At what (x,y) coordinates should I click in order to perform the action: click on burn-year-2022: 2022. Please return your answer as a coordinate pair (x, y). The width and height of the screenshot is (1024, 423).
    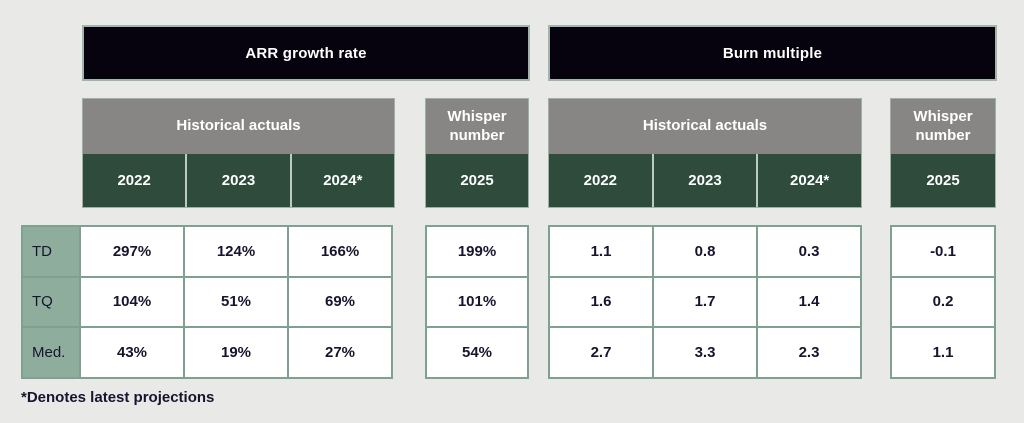
    Looking at the image, I should click on (600, 180).